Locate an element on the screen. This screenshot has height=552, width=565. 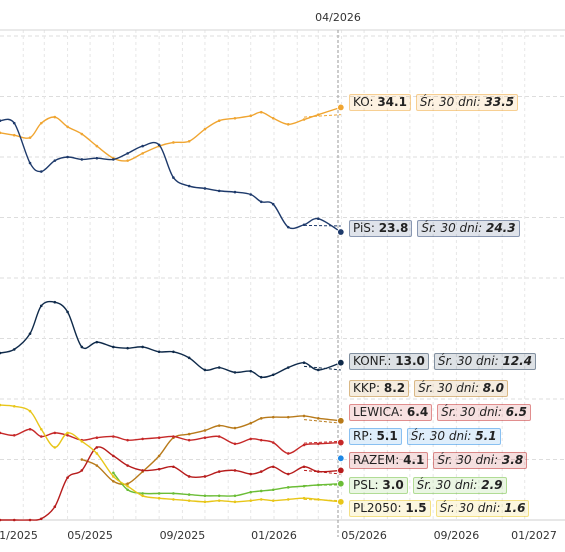
x-tick-label: 09/2025 is located at coordinates (183, 535).